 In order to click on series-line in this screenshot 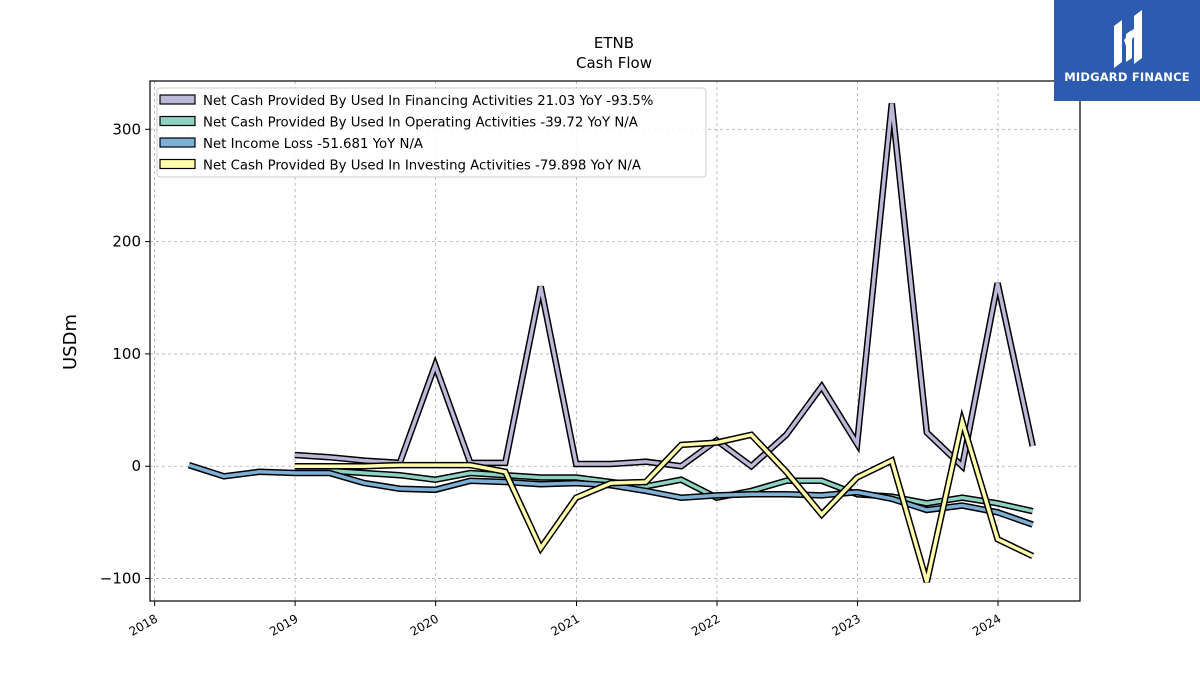, I will do `click(664, 490)`.